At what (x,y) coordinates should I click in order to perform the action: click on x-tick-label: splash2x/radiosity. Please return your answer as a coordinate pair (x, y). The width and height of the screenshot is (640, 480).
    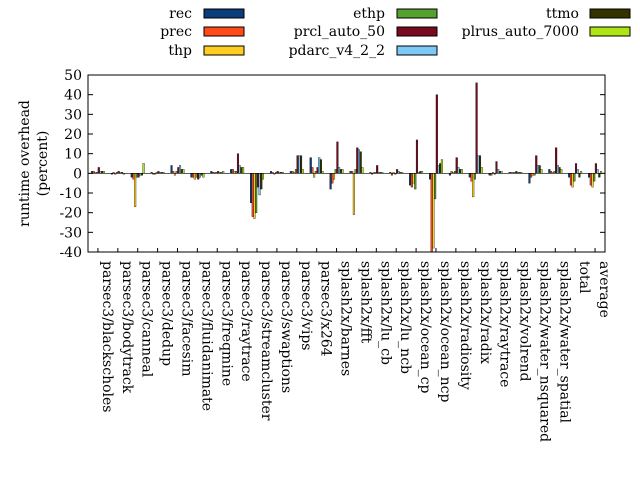
    Looking at the image, I should click on (465, 325).